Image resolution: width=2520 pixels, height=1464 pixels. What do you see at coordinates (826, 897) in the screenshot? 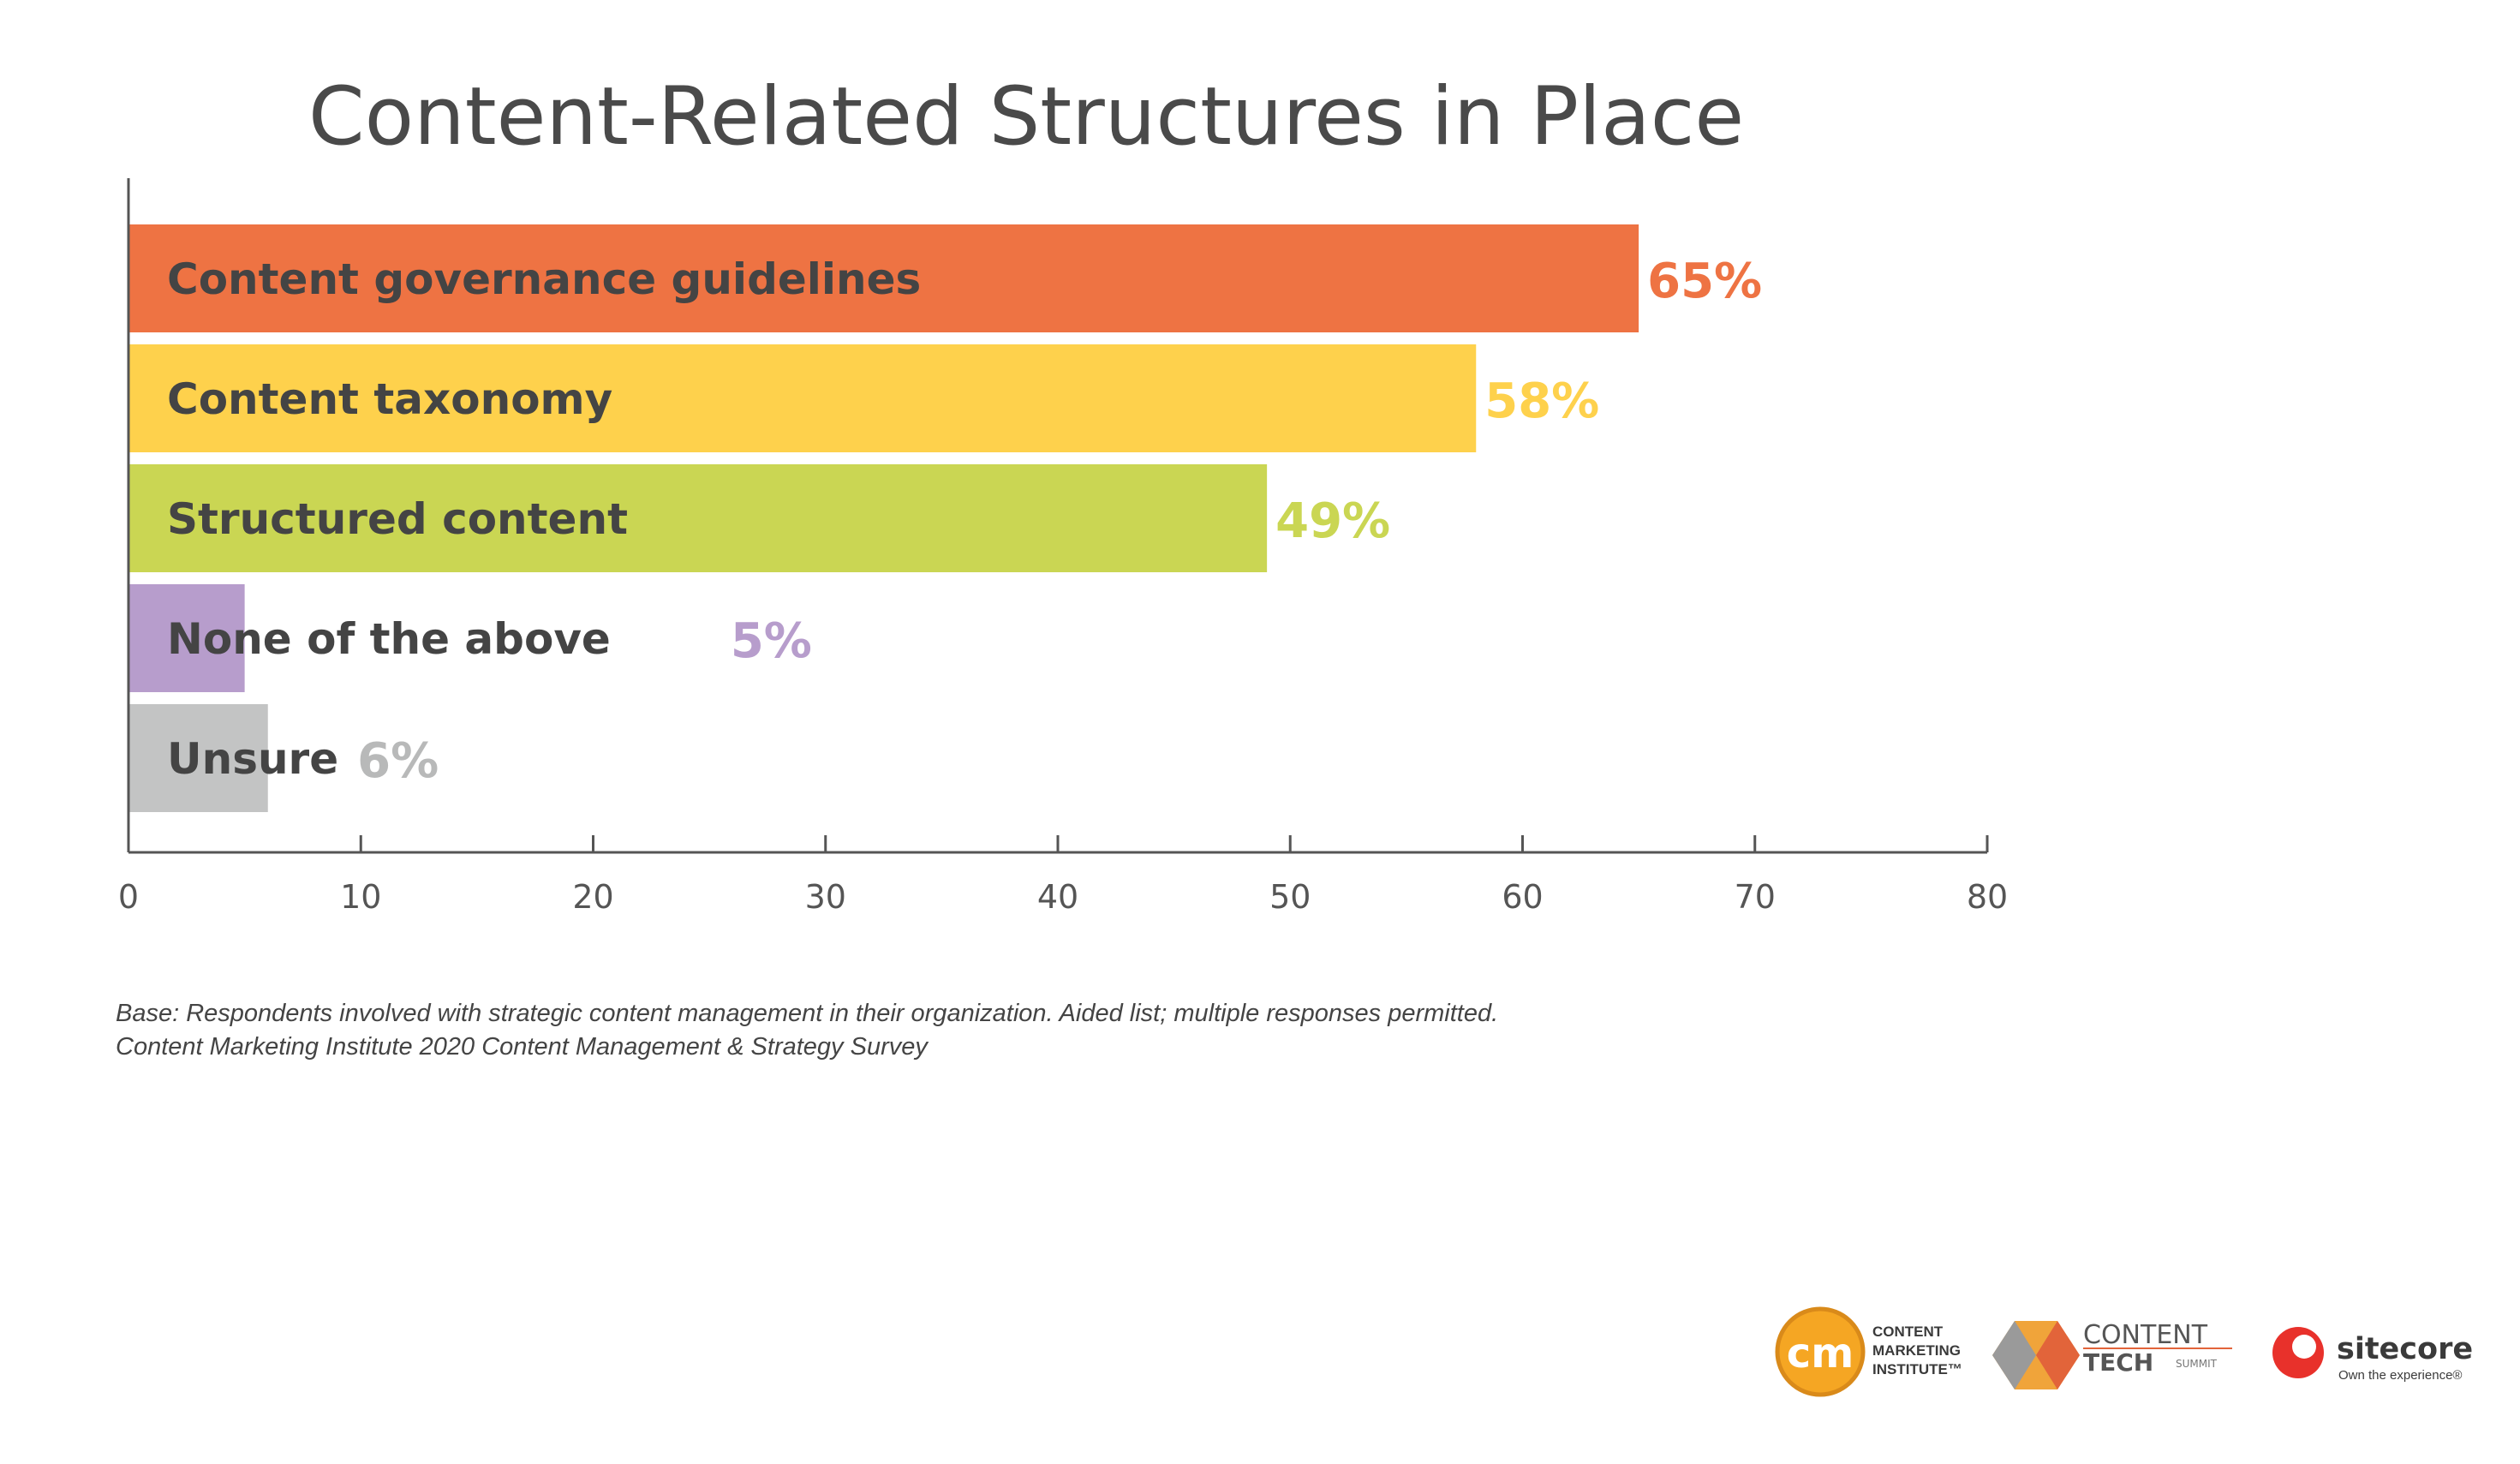
I see `x-tick-label-3: 30` at bounding box center [826, 897].